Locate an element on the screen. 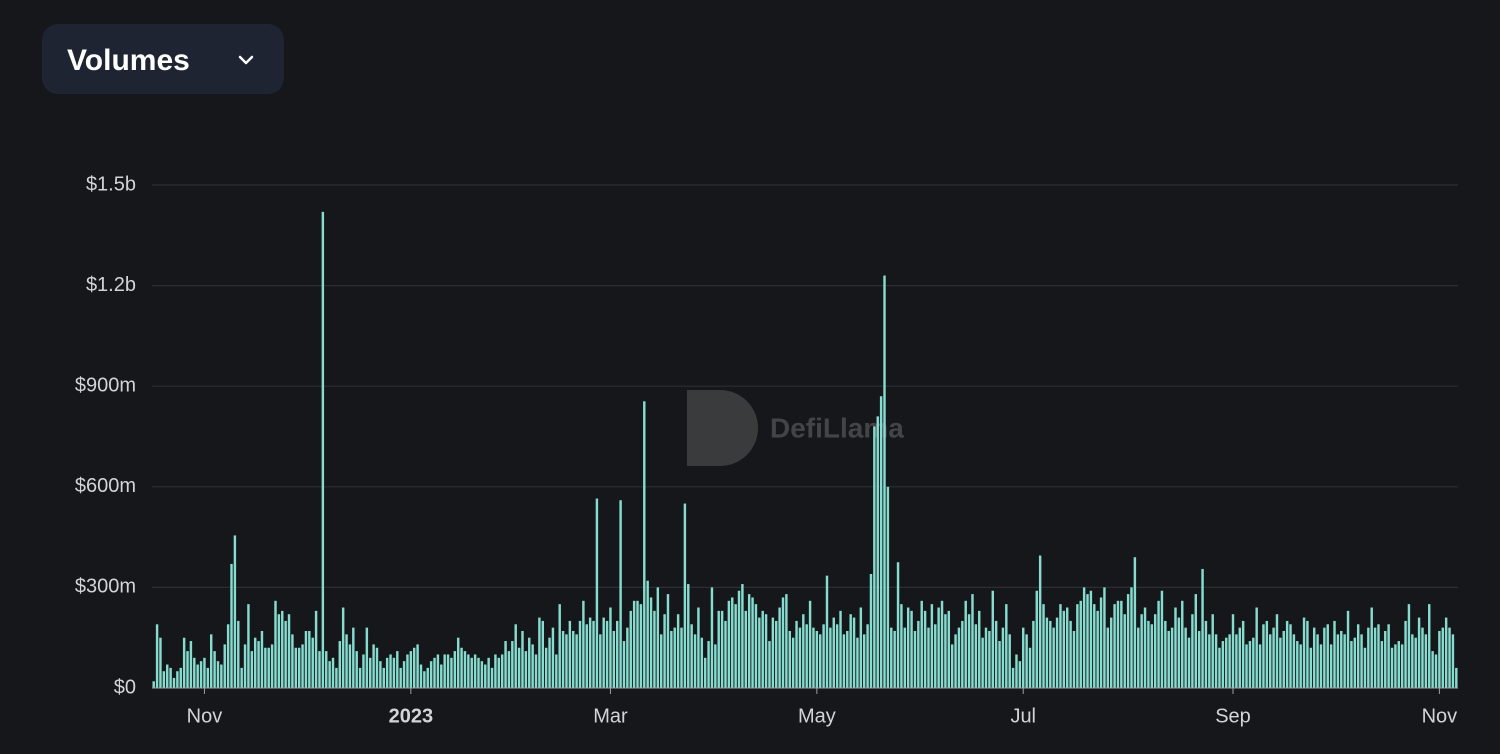 The image size is (1500, 754). y-tick-label: $1.2b is located at coordinates (111, 285).